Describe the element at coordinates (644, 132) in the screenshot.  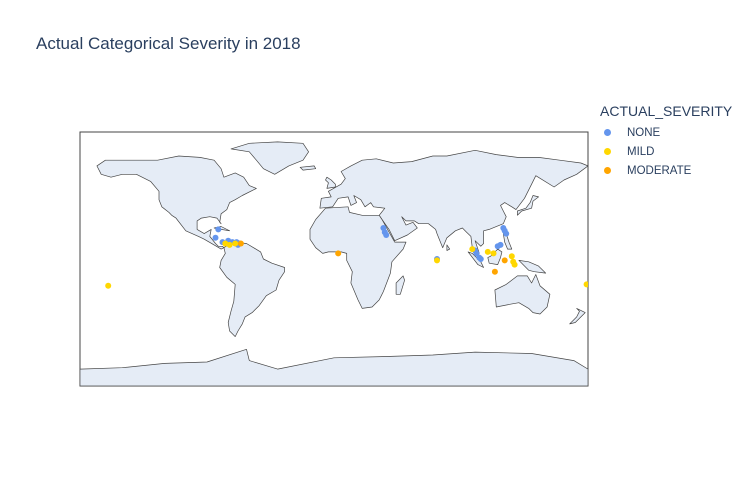
I see `legend-label-none: NONE` at that location.